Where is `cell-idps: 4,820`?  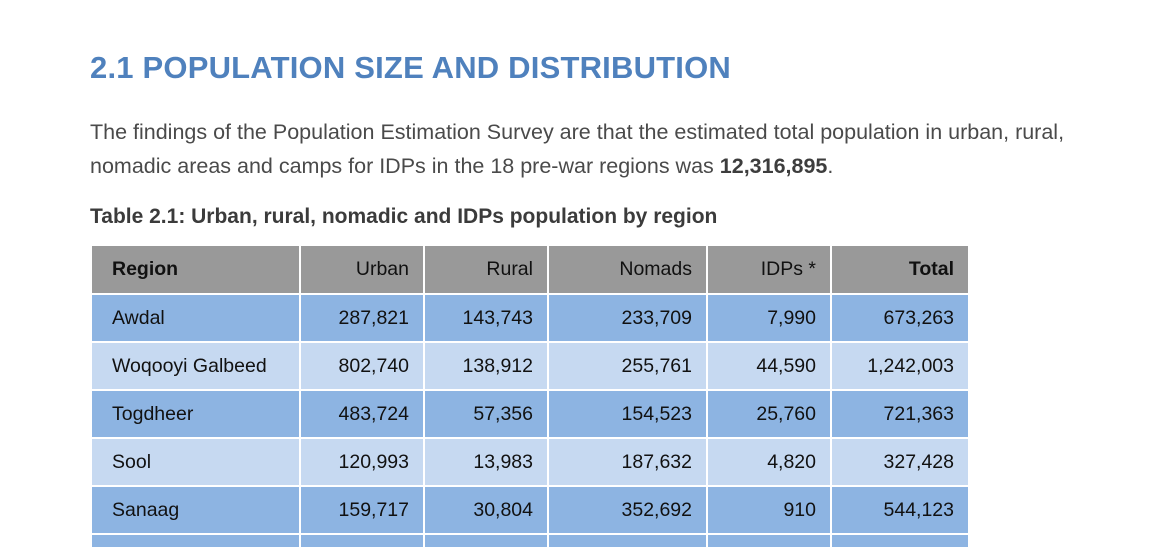
cell-idps: 4,820 is located at coordinates (769, 462).